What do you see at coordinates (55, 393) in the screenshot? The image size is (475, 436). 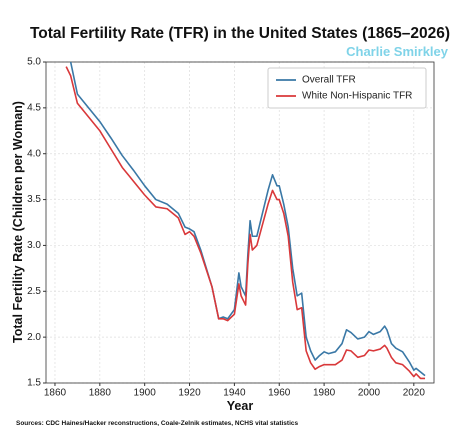 I see `x-tick-label: 1860` at bounding box center [55, 393].